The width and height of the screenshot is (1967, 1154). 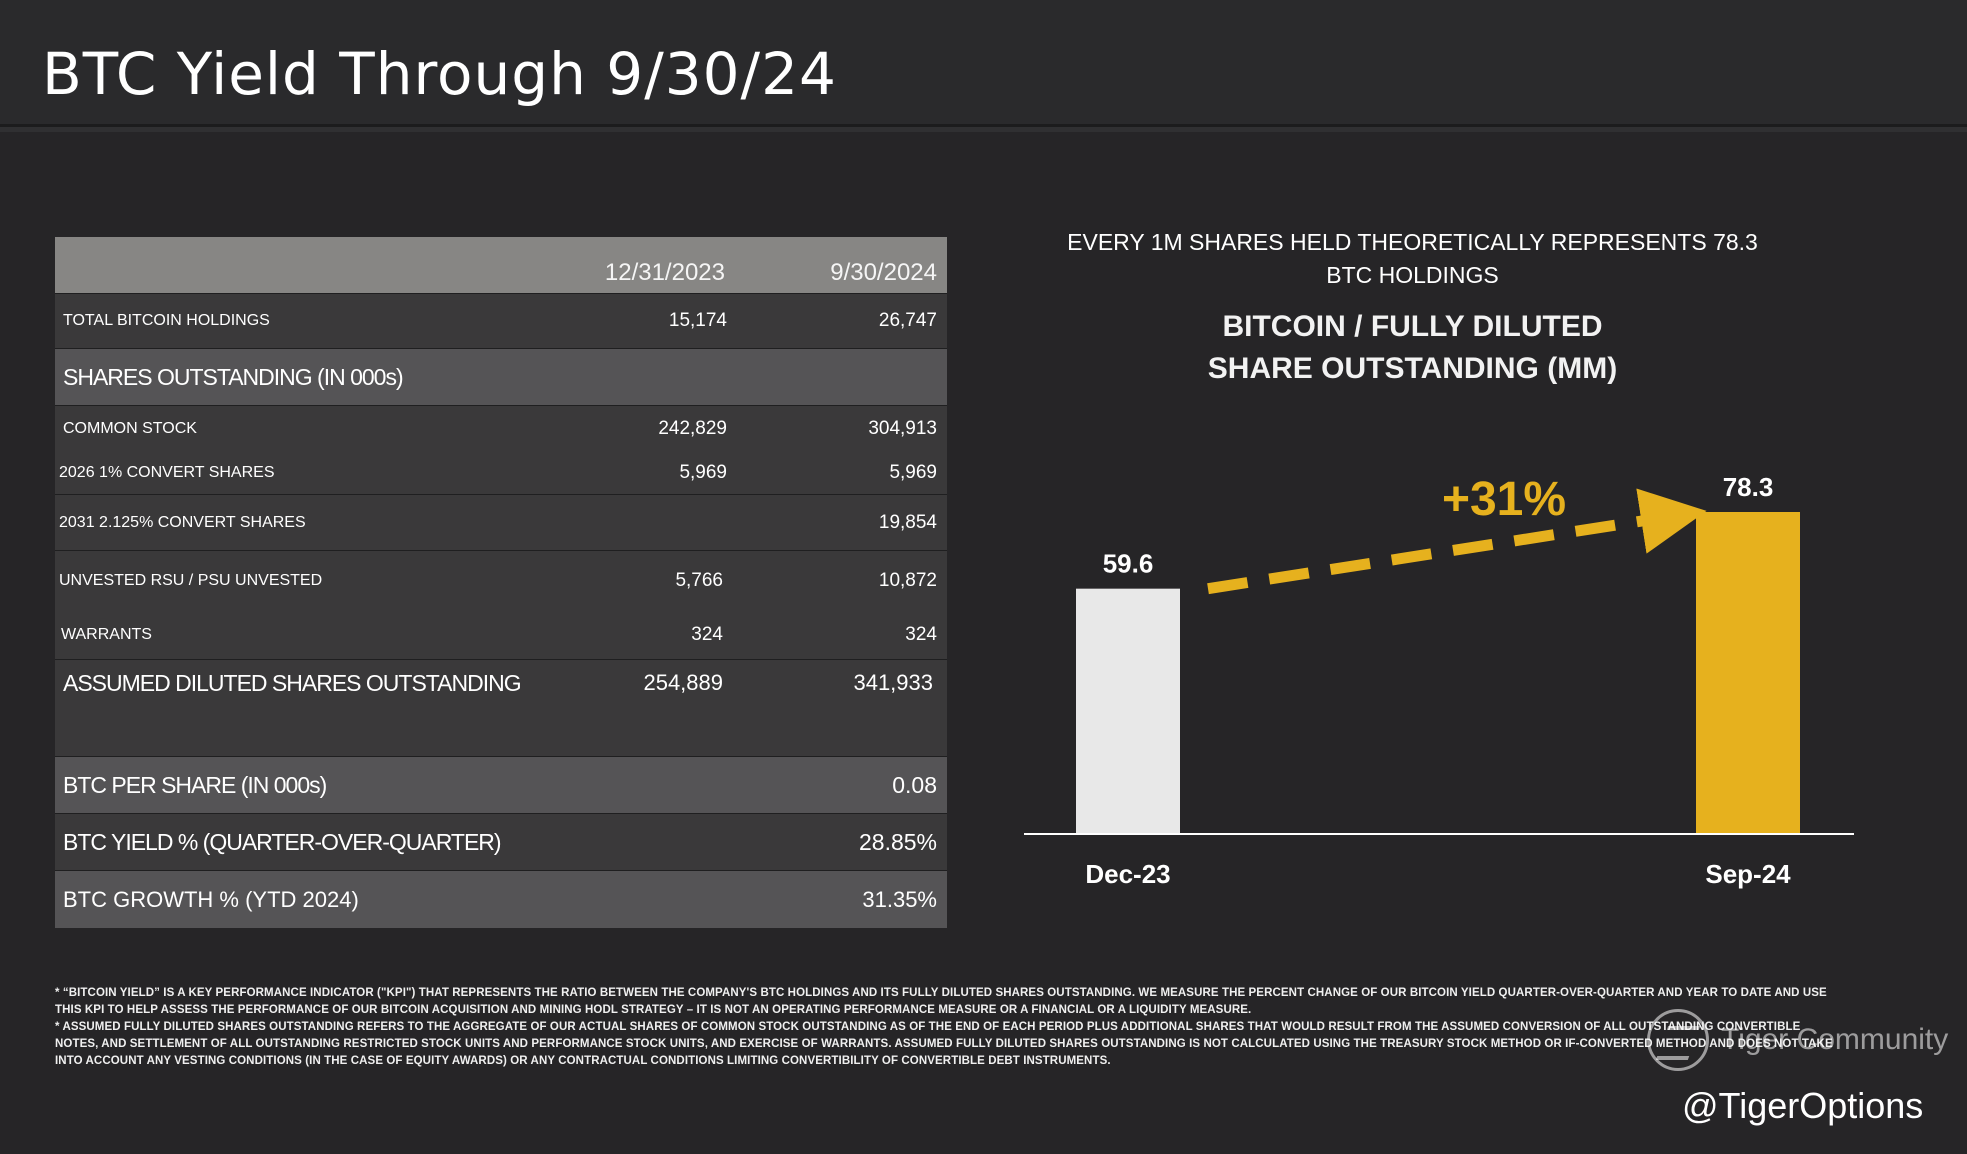 I want to click on table-row-metric: BTC GROWTH % (YTD 2024) 31.35%, so click(x=501, y=899).